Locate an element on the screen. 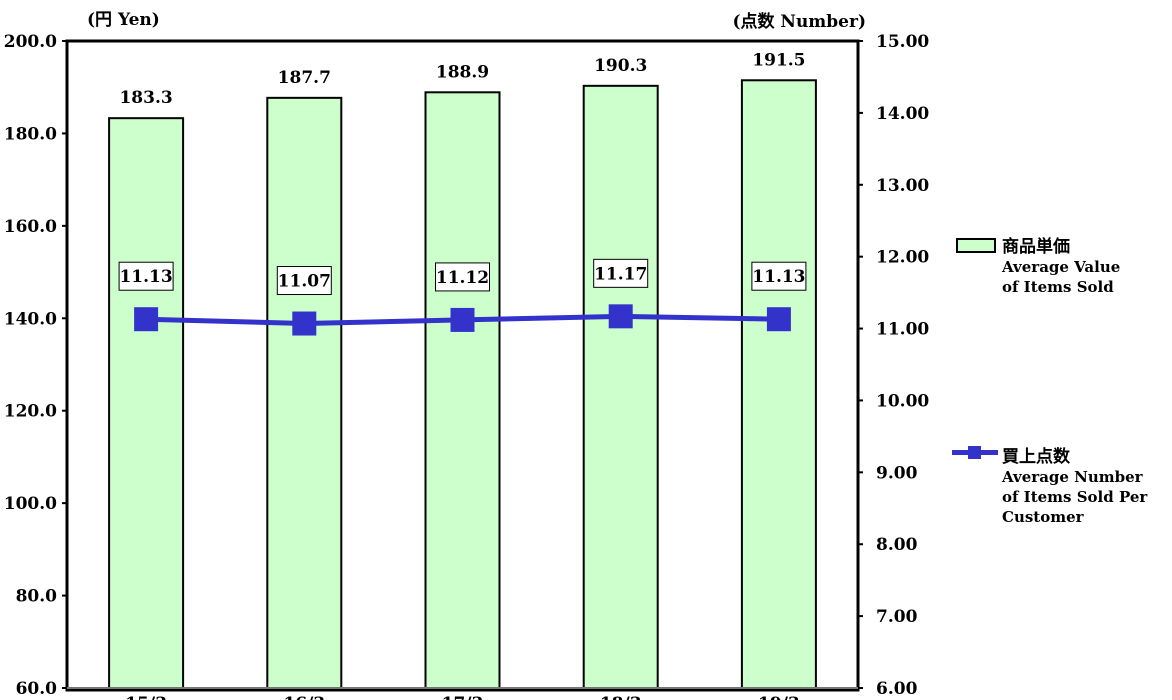 The width and height of the screenshot is (1172, 700). legend-bar-swatch is located at coordinates (976, 245).